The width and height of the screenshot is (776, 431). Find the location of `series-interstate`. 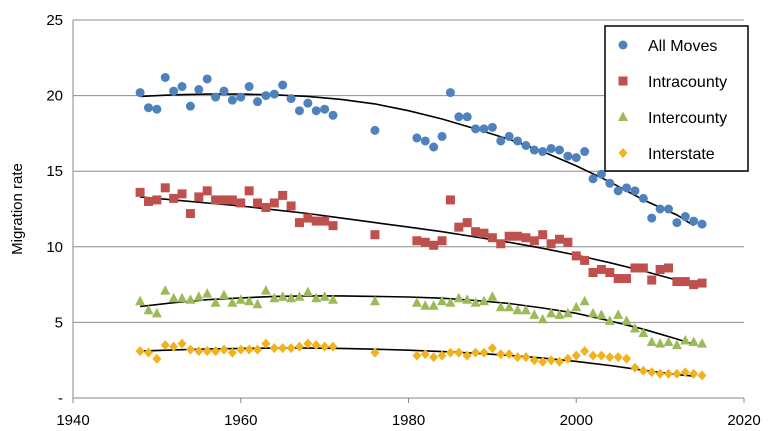

series-interstate is located at coordinates (421, 359).